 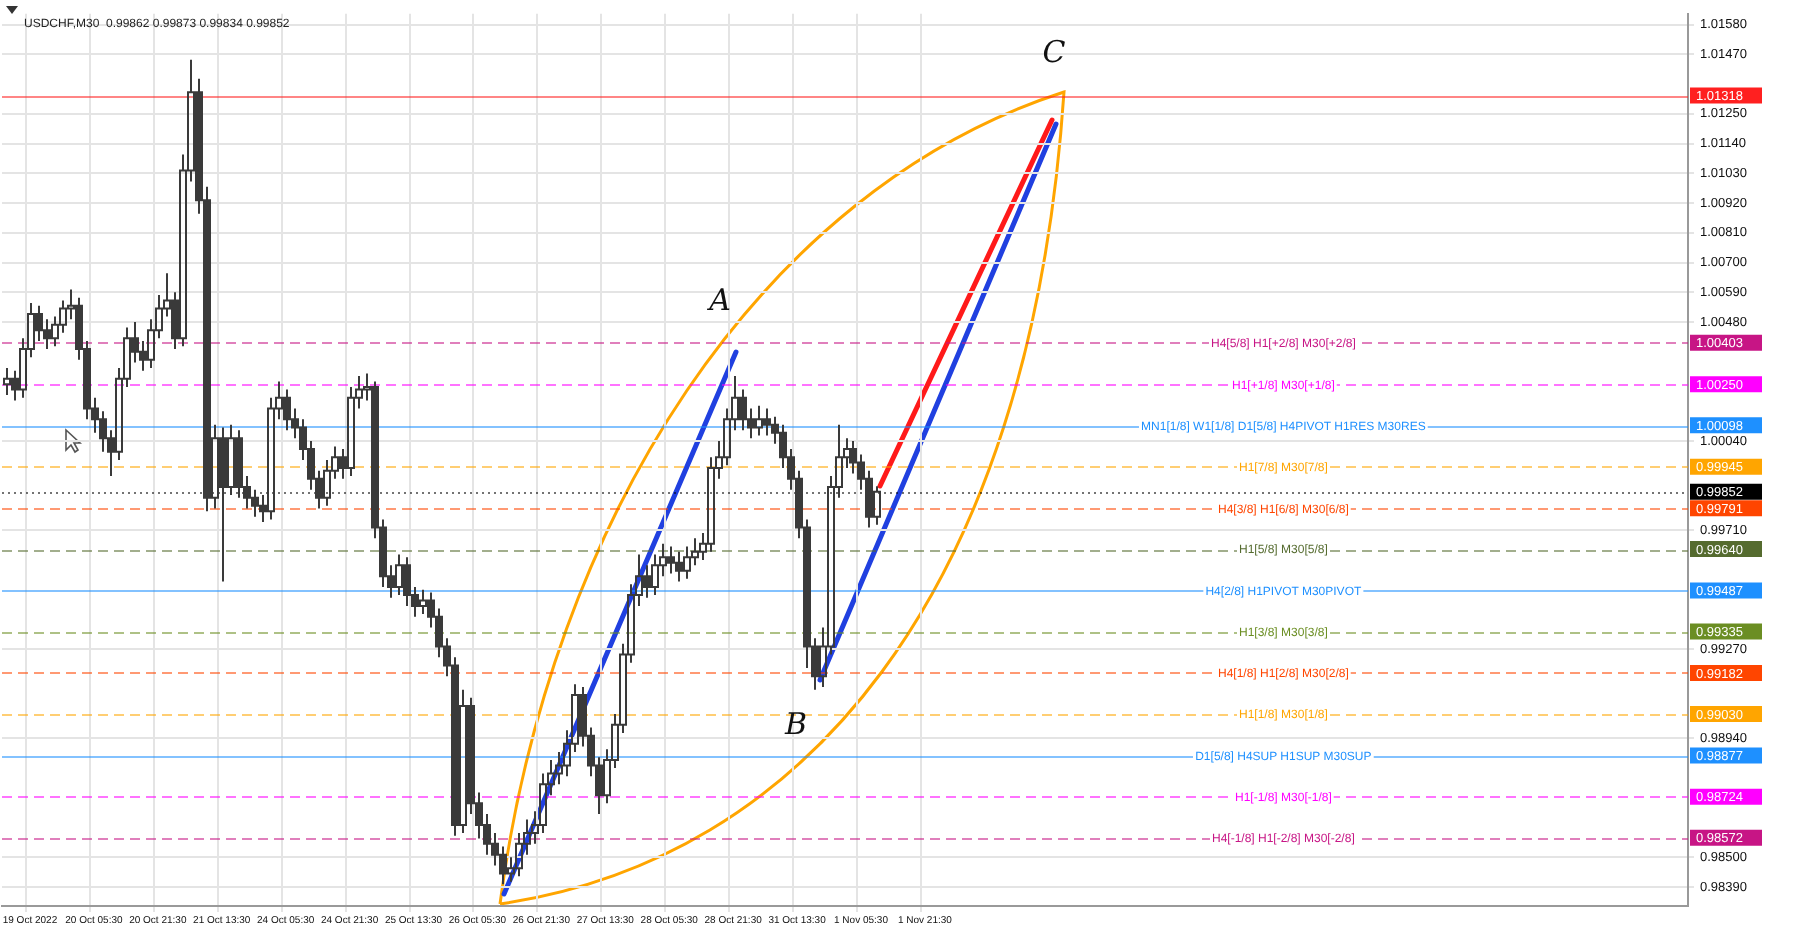 I want to click on annotation: C, so click(x=1054, y=52).